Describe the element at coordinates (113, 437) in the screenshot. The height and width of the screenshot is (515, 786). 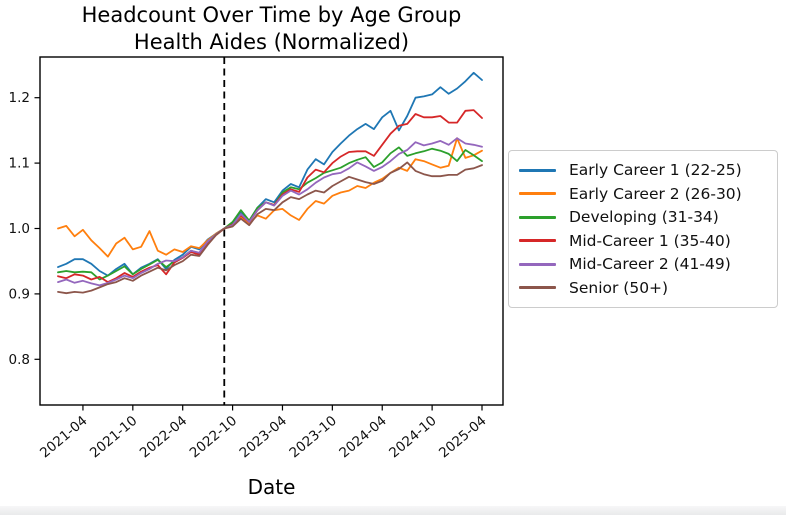
I see `x-tick-label: 2021-10` at that location.